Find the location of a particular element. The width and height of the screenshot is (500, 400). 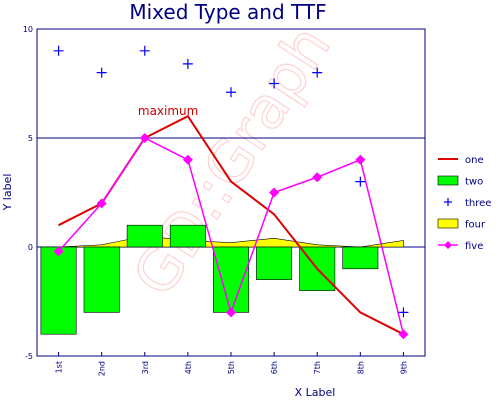

legend-marker-three is located at coordinates (448, 202).